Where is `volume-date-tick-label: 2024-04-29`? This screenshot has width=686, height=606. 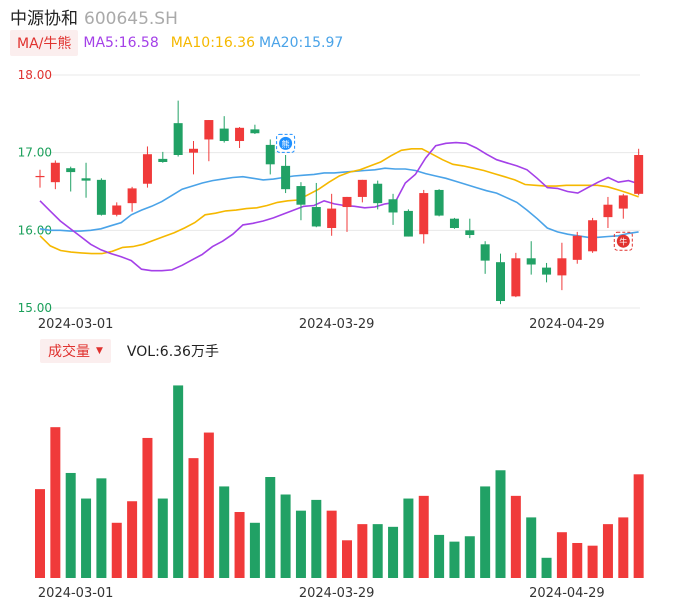
volume-date-tick-label: 2024-04-29 is located at coordinates (567, 593).